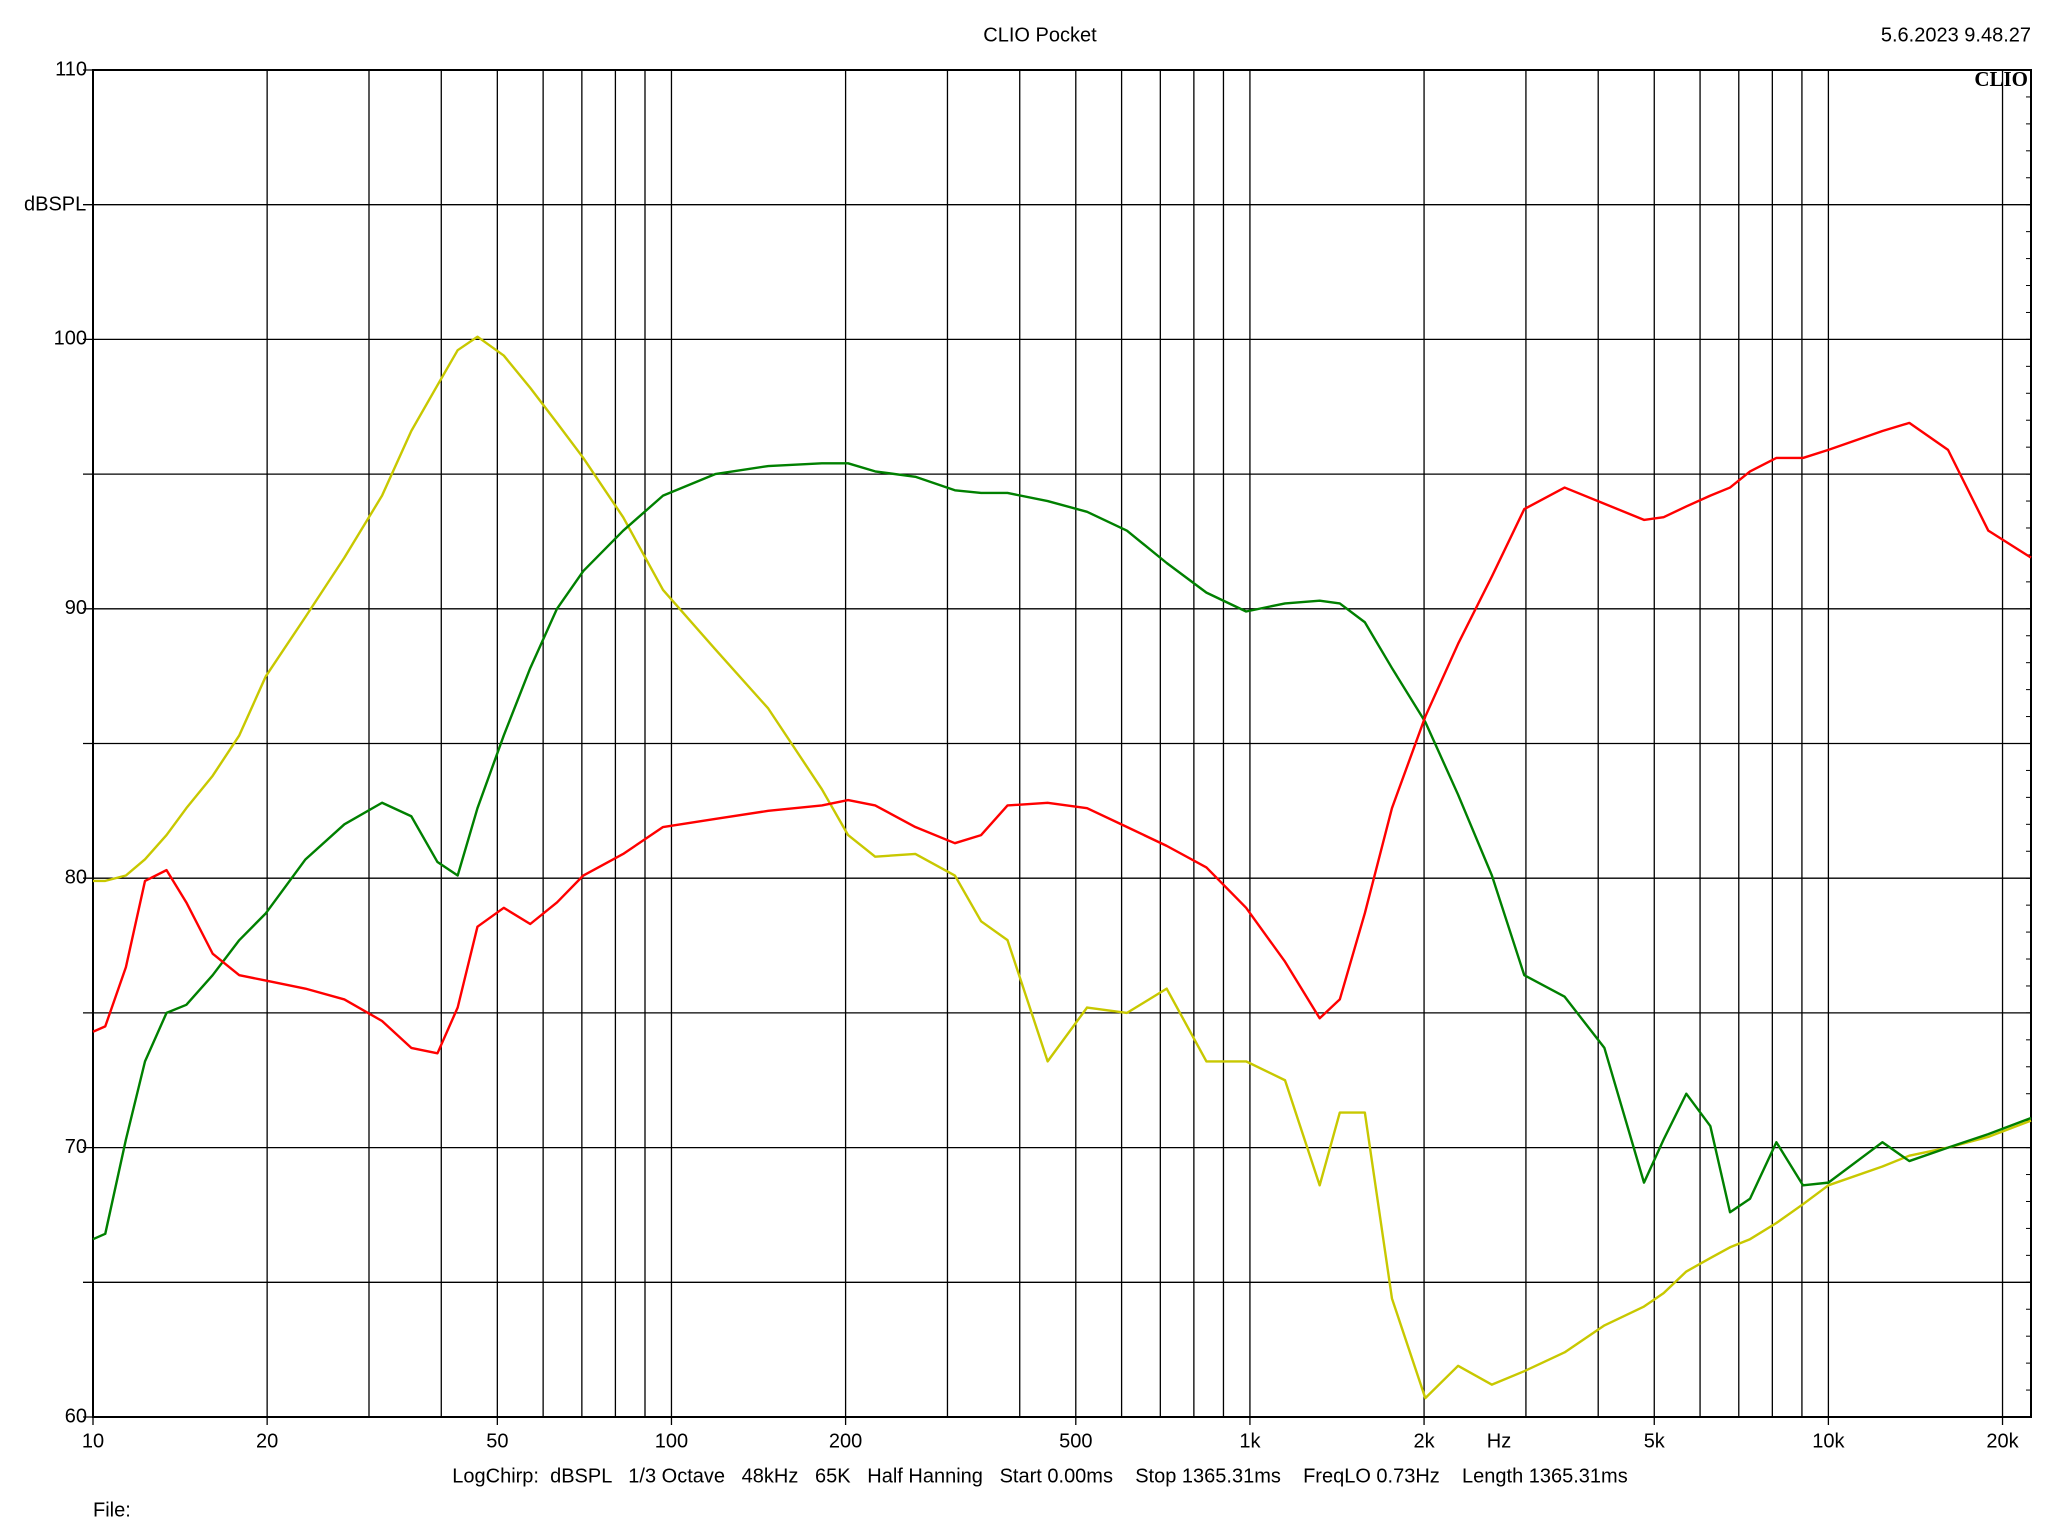 Image resolution: width=2048 pixels, height=1536 pixels. I want to click on y-tick-label: 90, so click(76, 608).